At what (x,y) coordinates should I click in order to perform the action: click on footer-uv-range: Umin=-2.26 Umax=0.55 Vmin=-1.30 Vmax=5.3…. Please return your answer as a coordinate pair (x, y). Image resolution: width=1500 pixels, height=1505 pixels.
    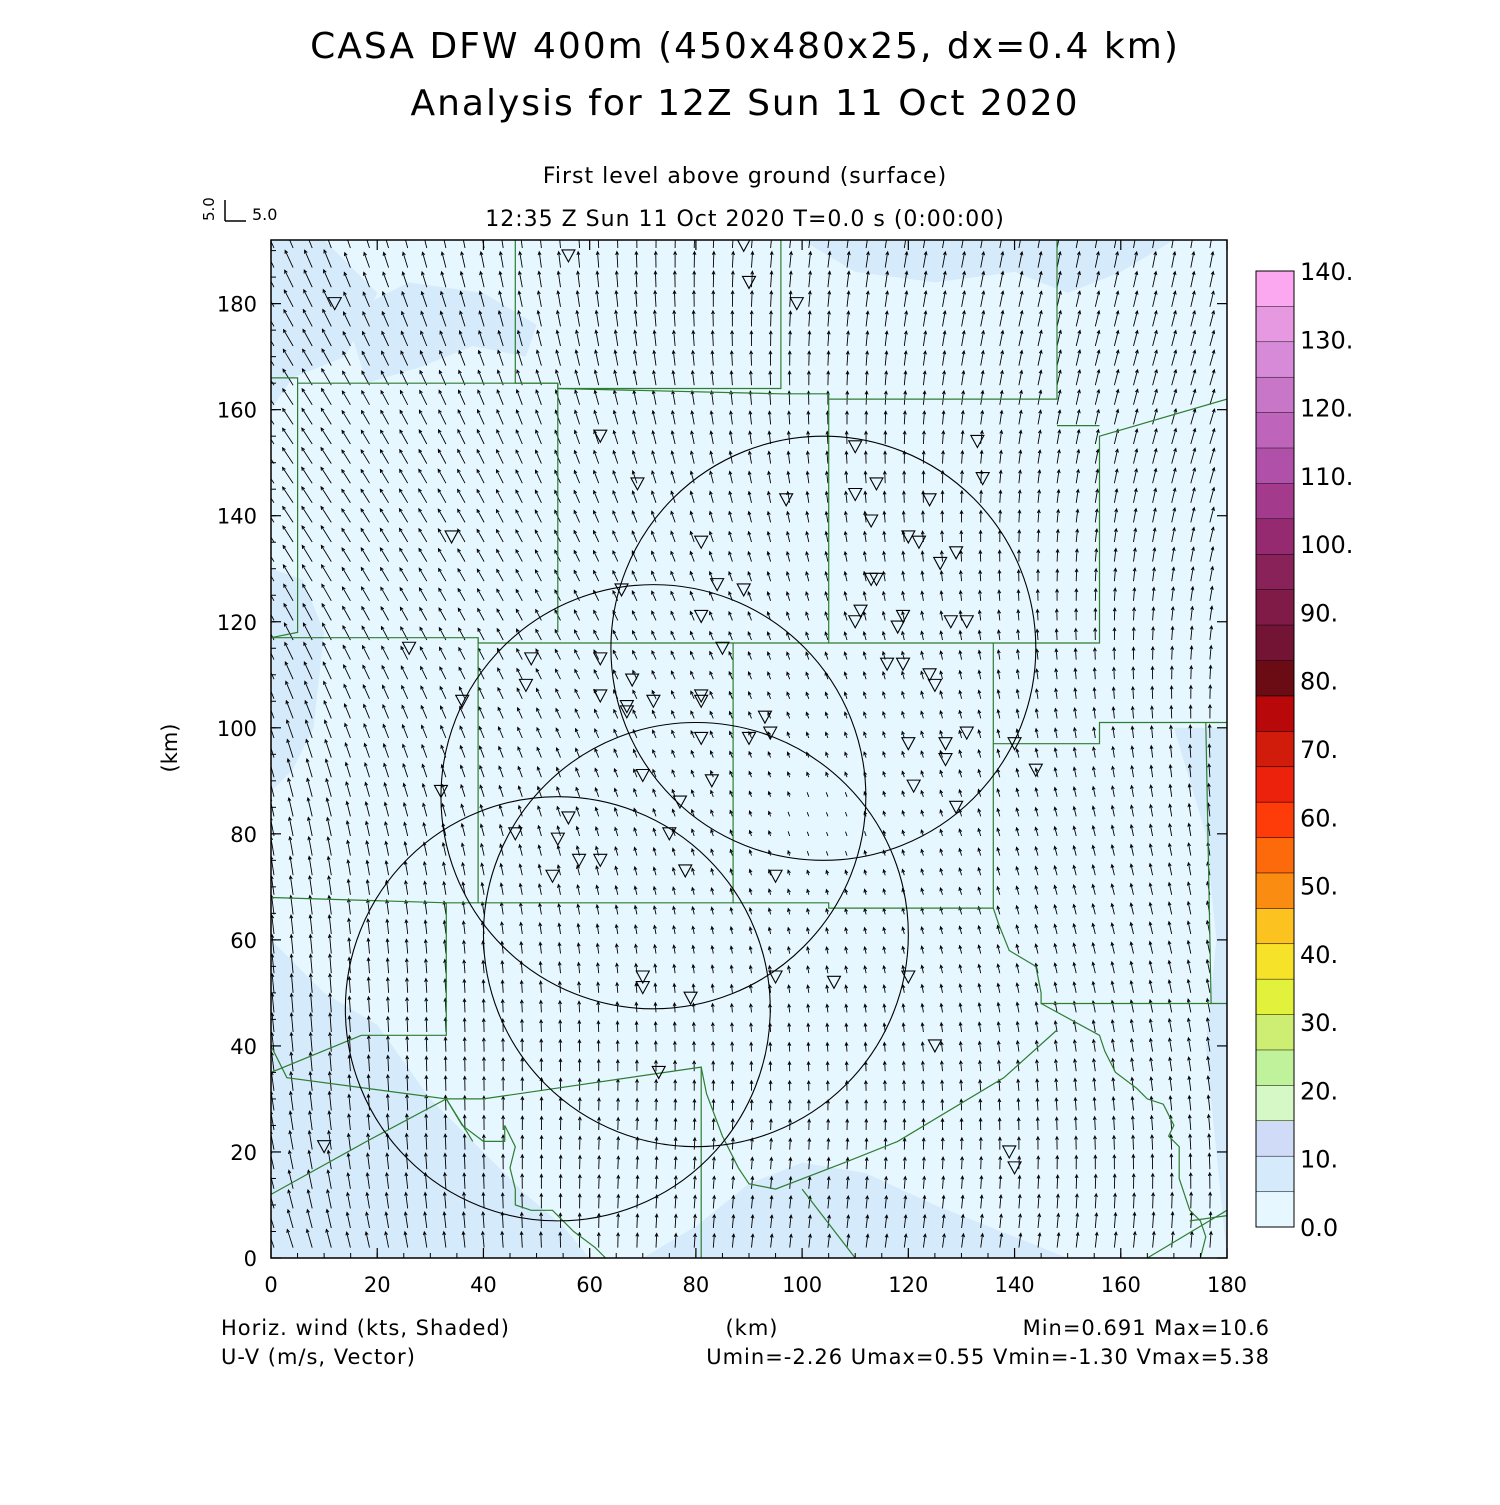
    Looking at the image, I should click on (988, 1357).